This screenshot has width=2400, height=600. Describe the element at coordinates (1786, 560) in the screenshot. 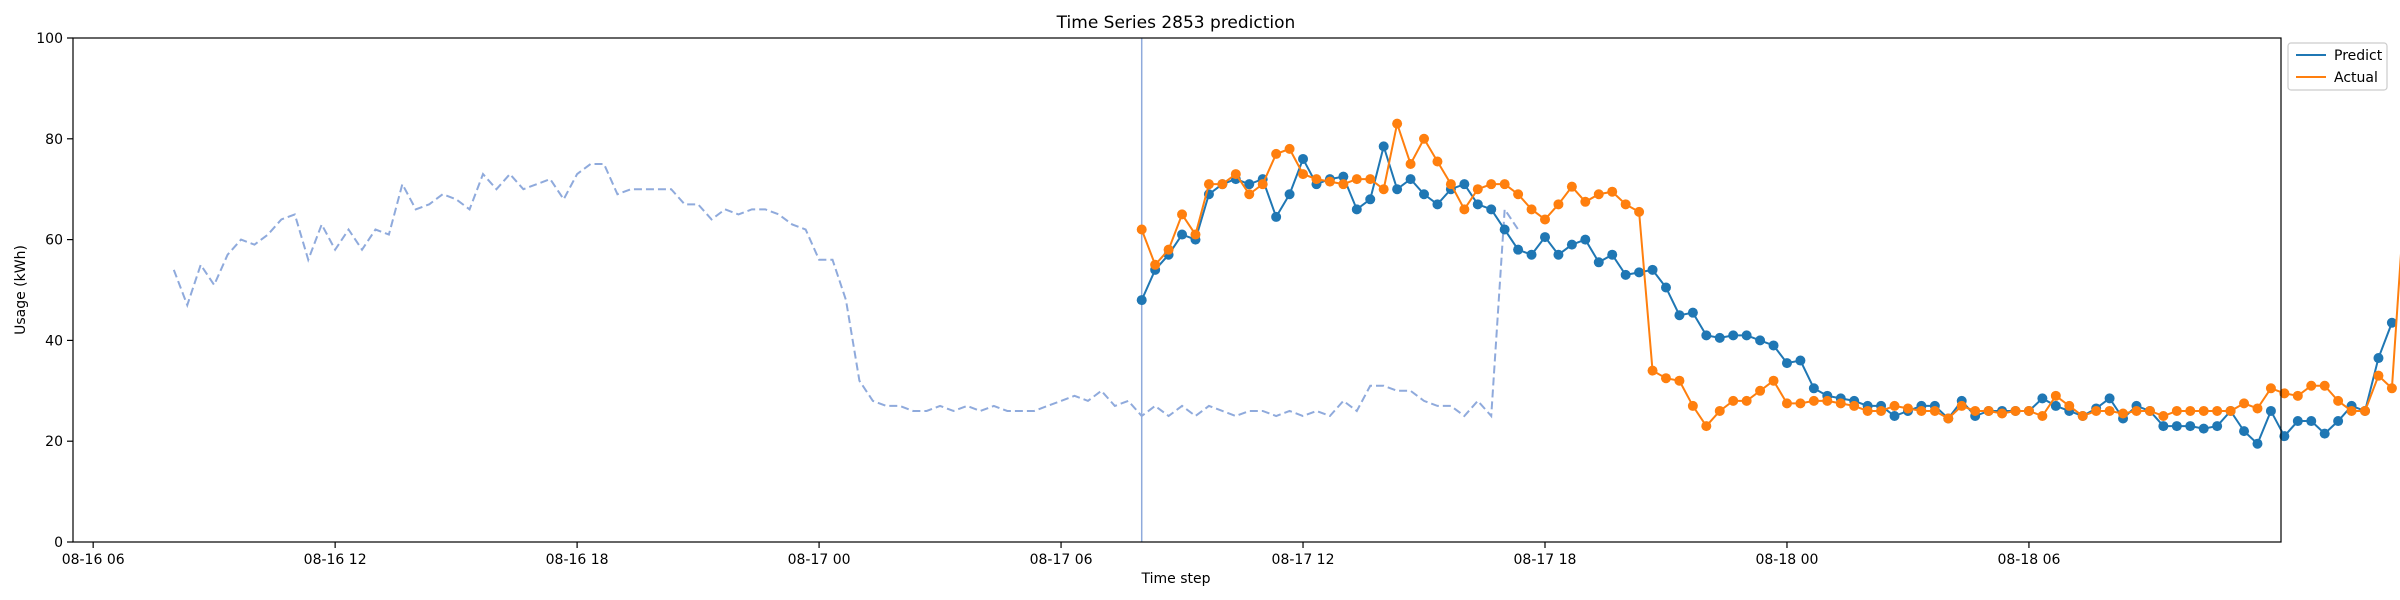

I see `x-tick-label-7: 08-18 00` at that location.